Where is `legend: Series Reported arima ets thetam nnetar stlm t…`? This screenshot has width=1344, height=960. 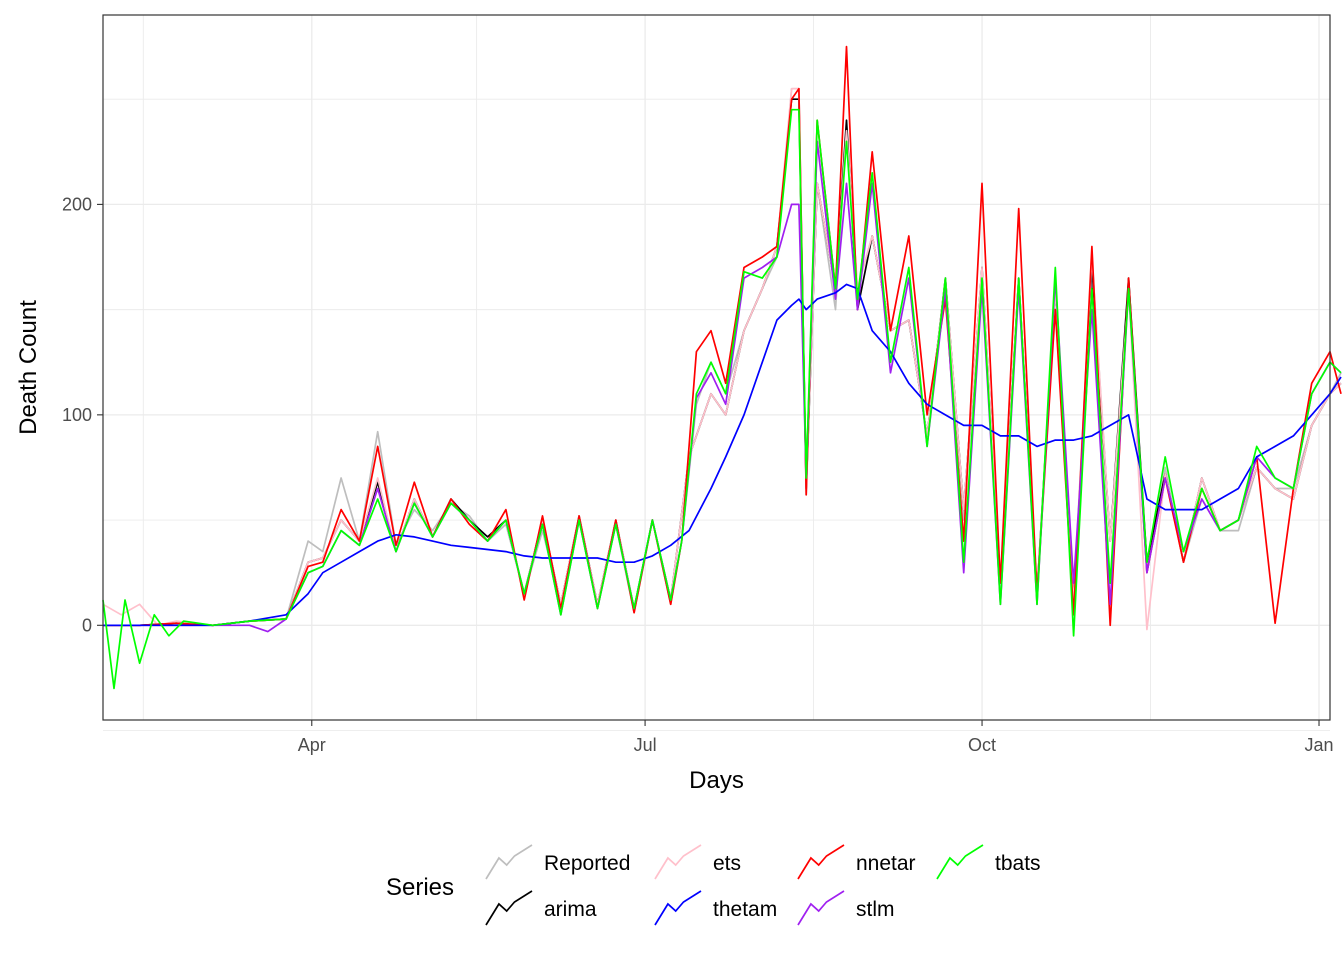 legend: Series Reported arima ets thetam nnetar stlm t… is located at coordinates (713, 885).